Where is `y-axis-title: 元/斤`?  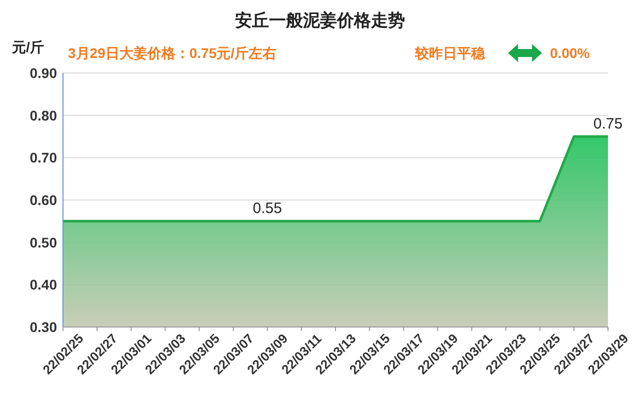 y-axis-title: 元/斤 is located at coordinates (27, 47).